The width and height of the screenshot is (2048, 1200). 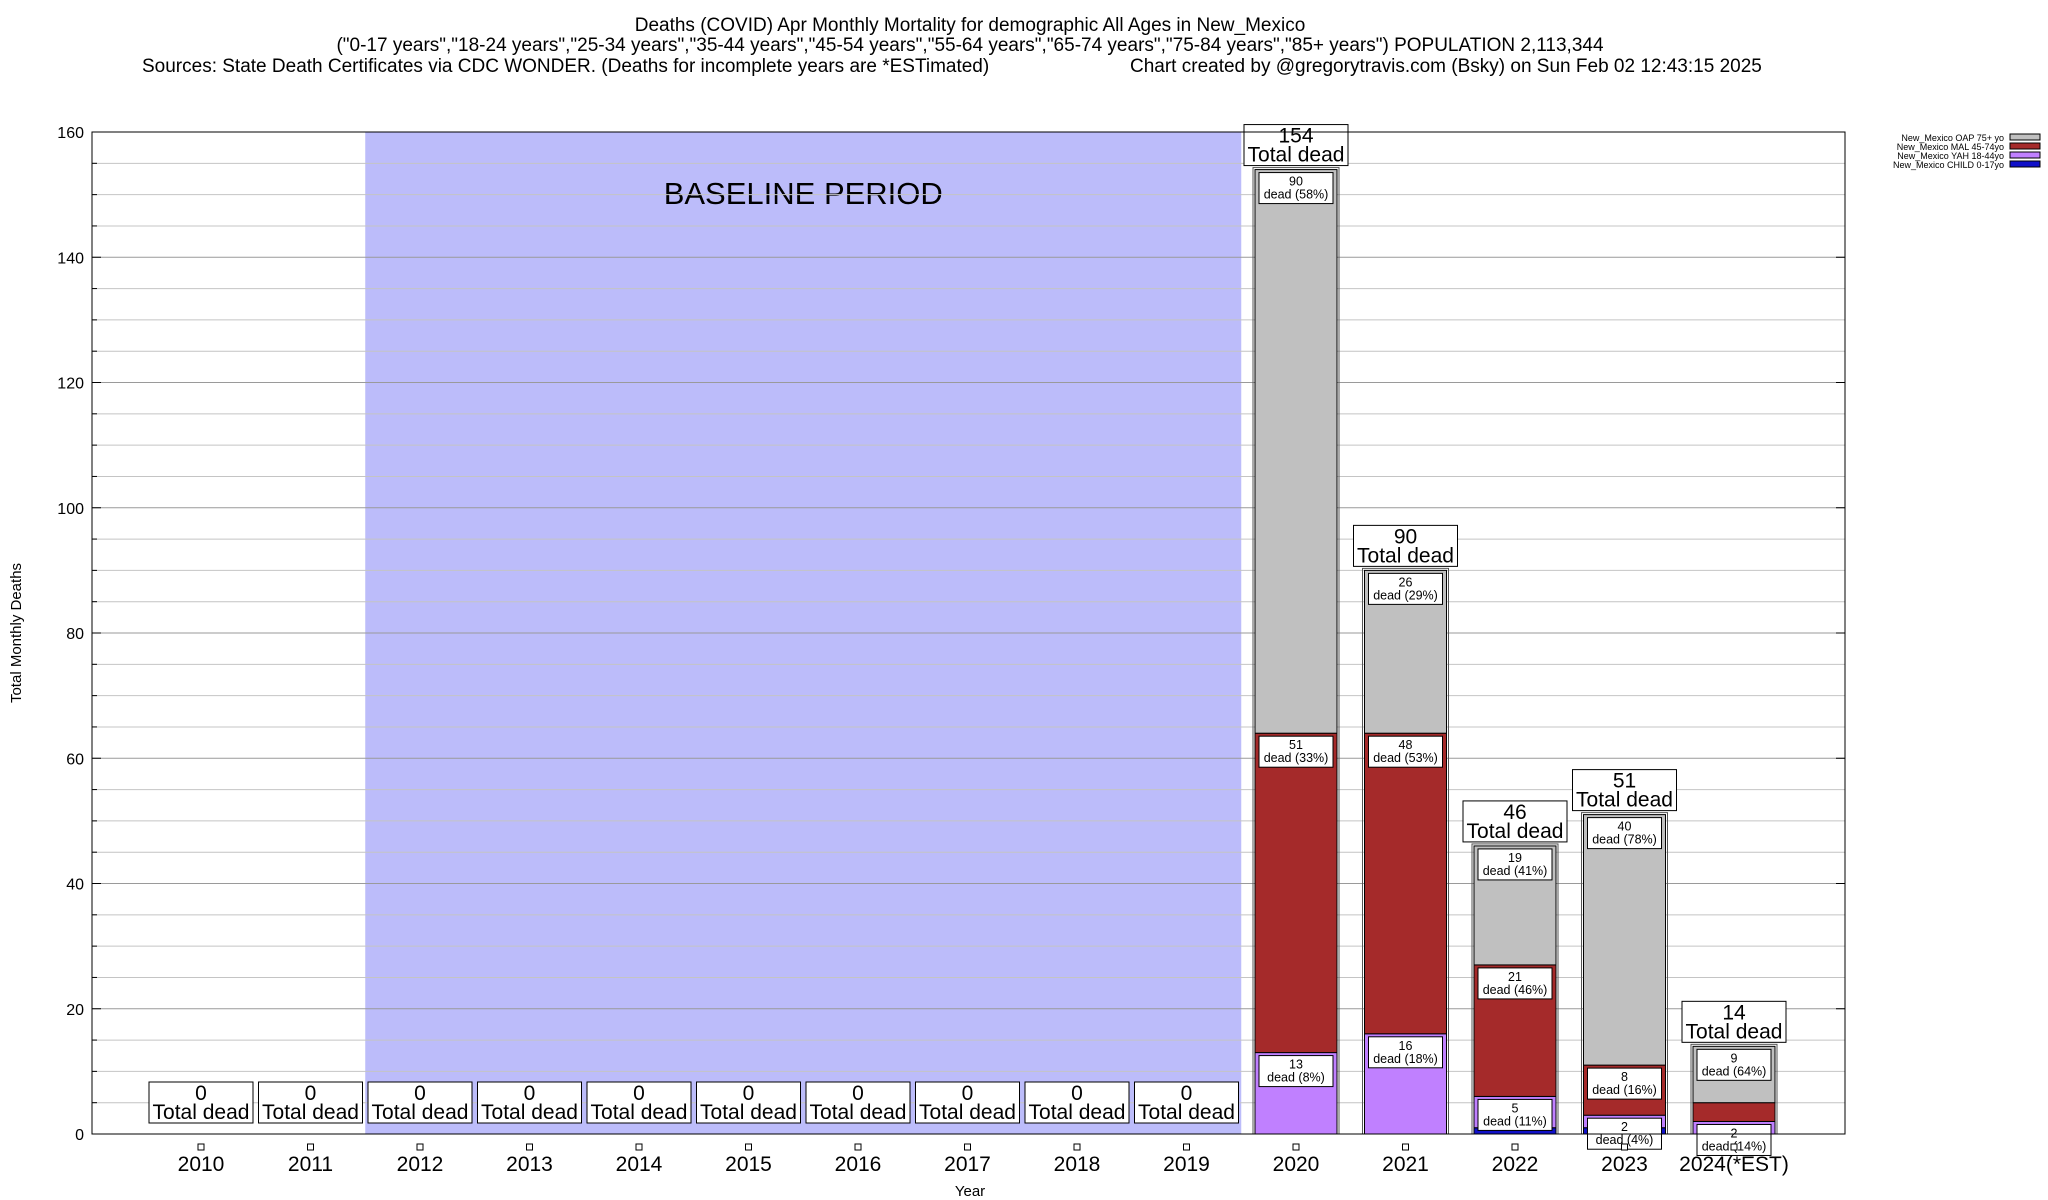 What do you see at coordinates (1296, 1164) in the screenshot?
I see `x-tick-label: 2020` at bounding box center [1296, 1164].